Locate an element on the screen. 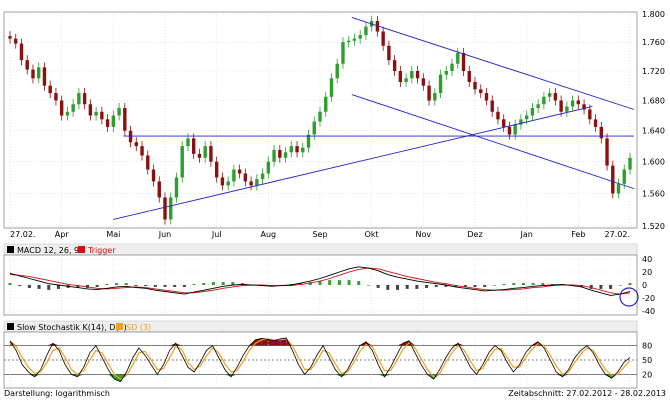 The image size is (670, 405). stoch-k-legend-swatch is located at coordinates (10, 326).